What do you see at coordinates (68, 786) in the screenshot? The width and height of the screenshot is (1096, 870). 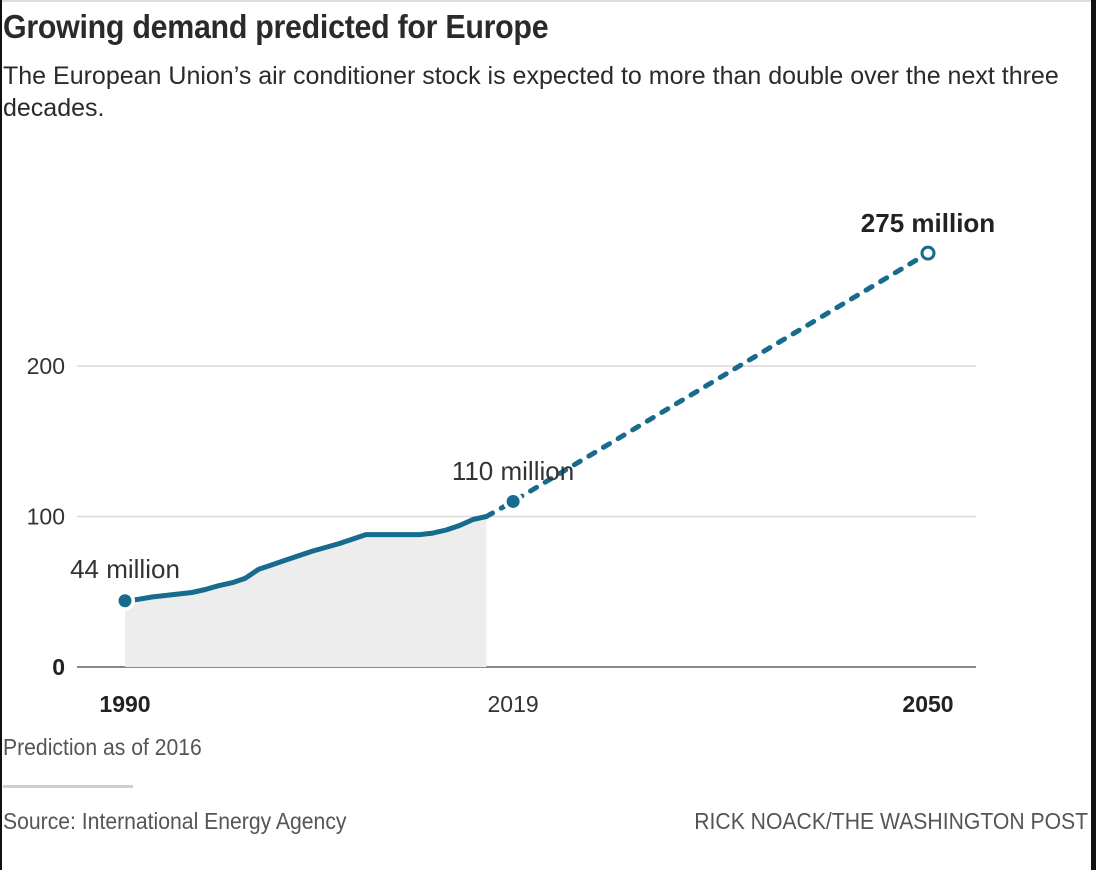 I see `footer-divider` at bounding box center [68, 786].